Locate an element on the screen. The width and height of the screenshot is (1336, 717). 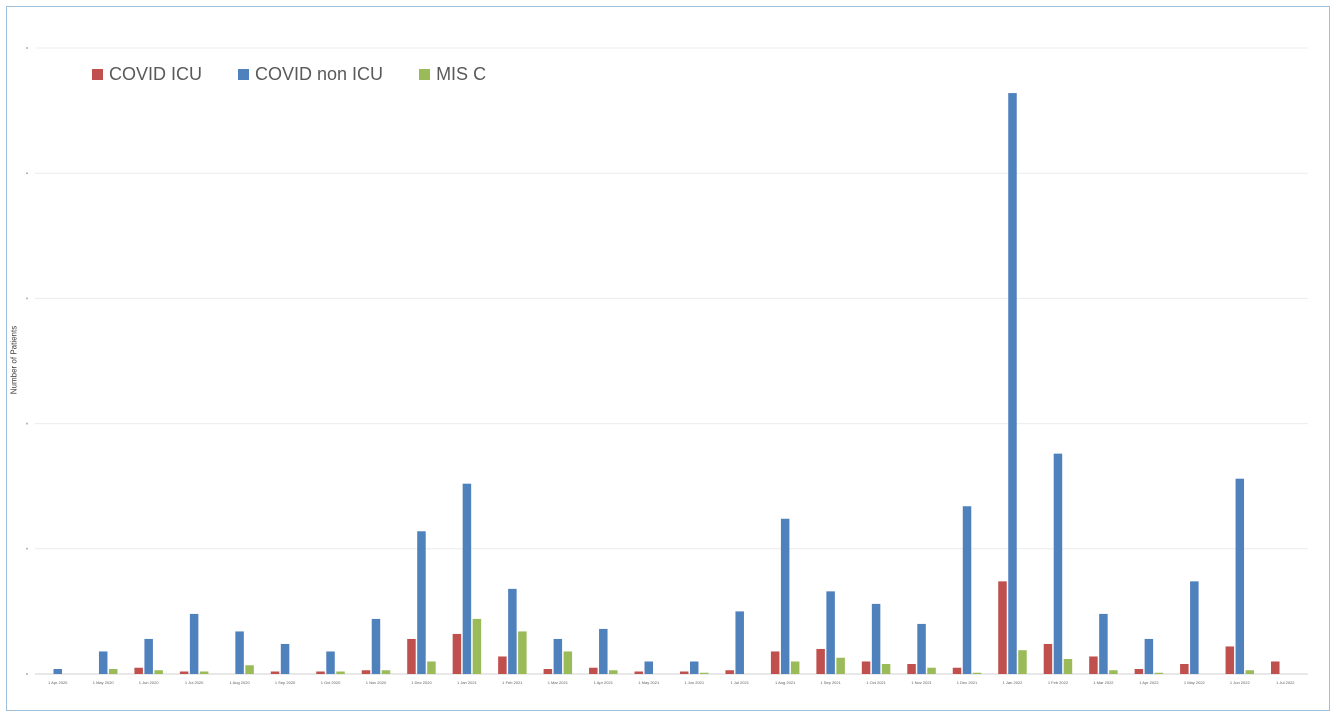
legend-item-covid-non-icu: COVID non ICU is located at coordinates (310, 74).